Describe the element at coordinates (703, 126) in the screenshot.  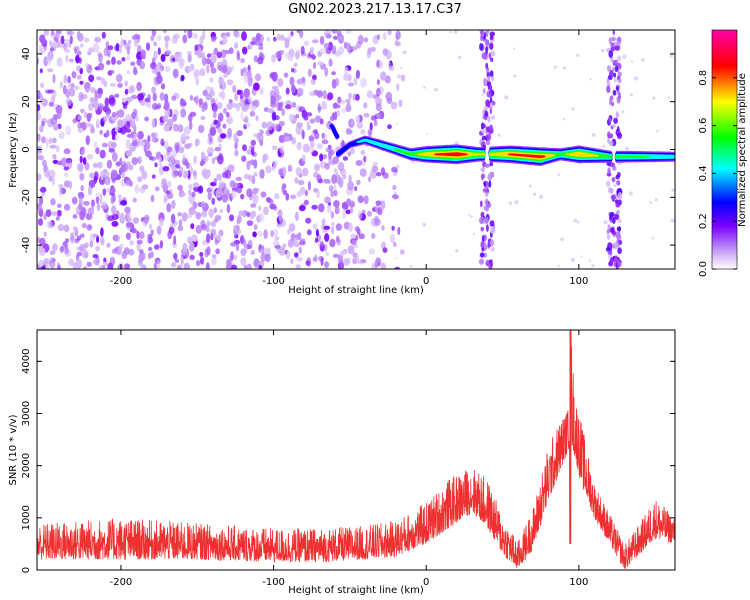
I see `colorbar-tick-label: 0.6` at that location.